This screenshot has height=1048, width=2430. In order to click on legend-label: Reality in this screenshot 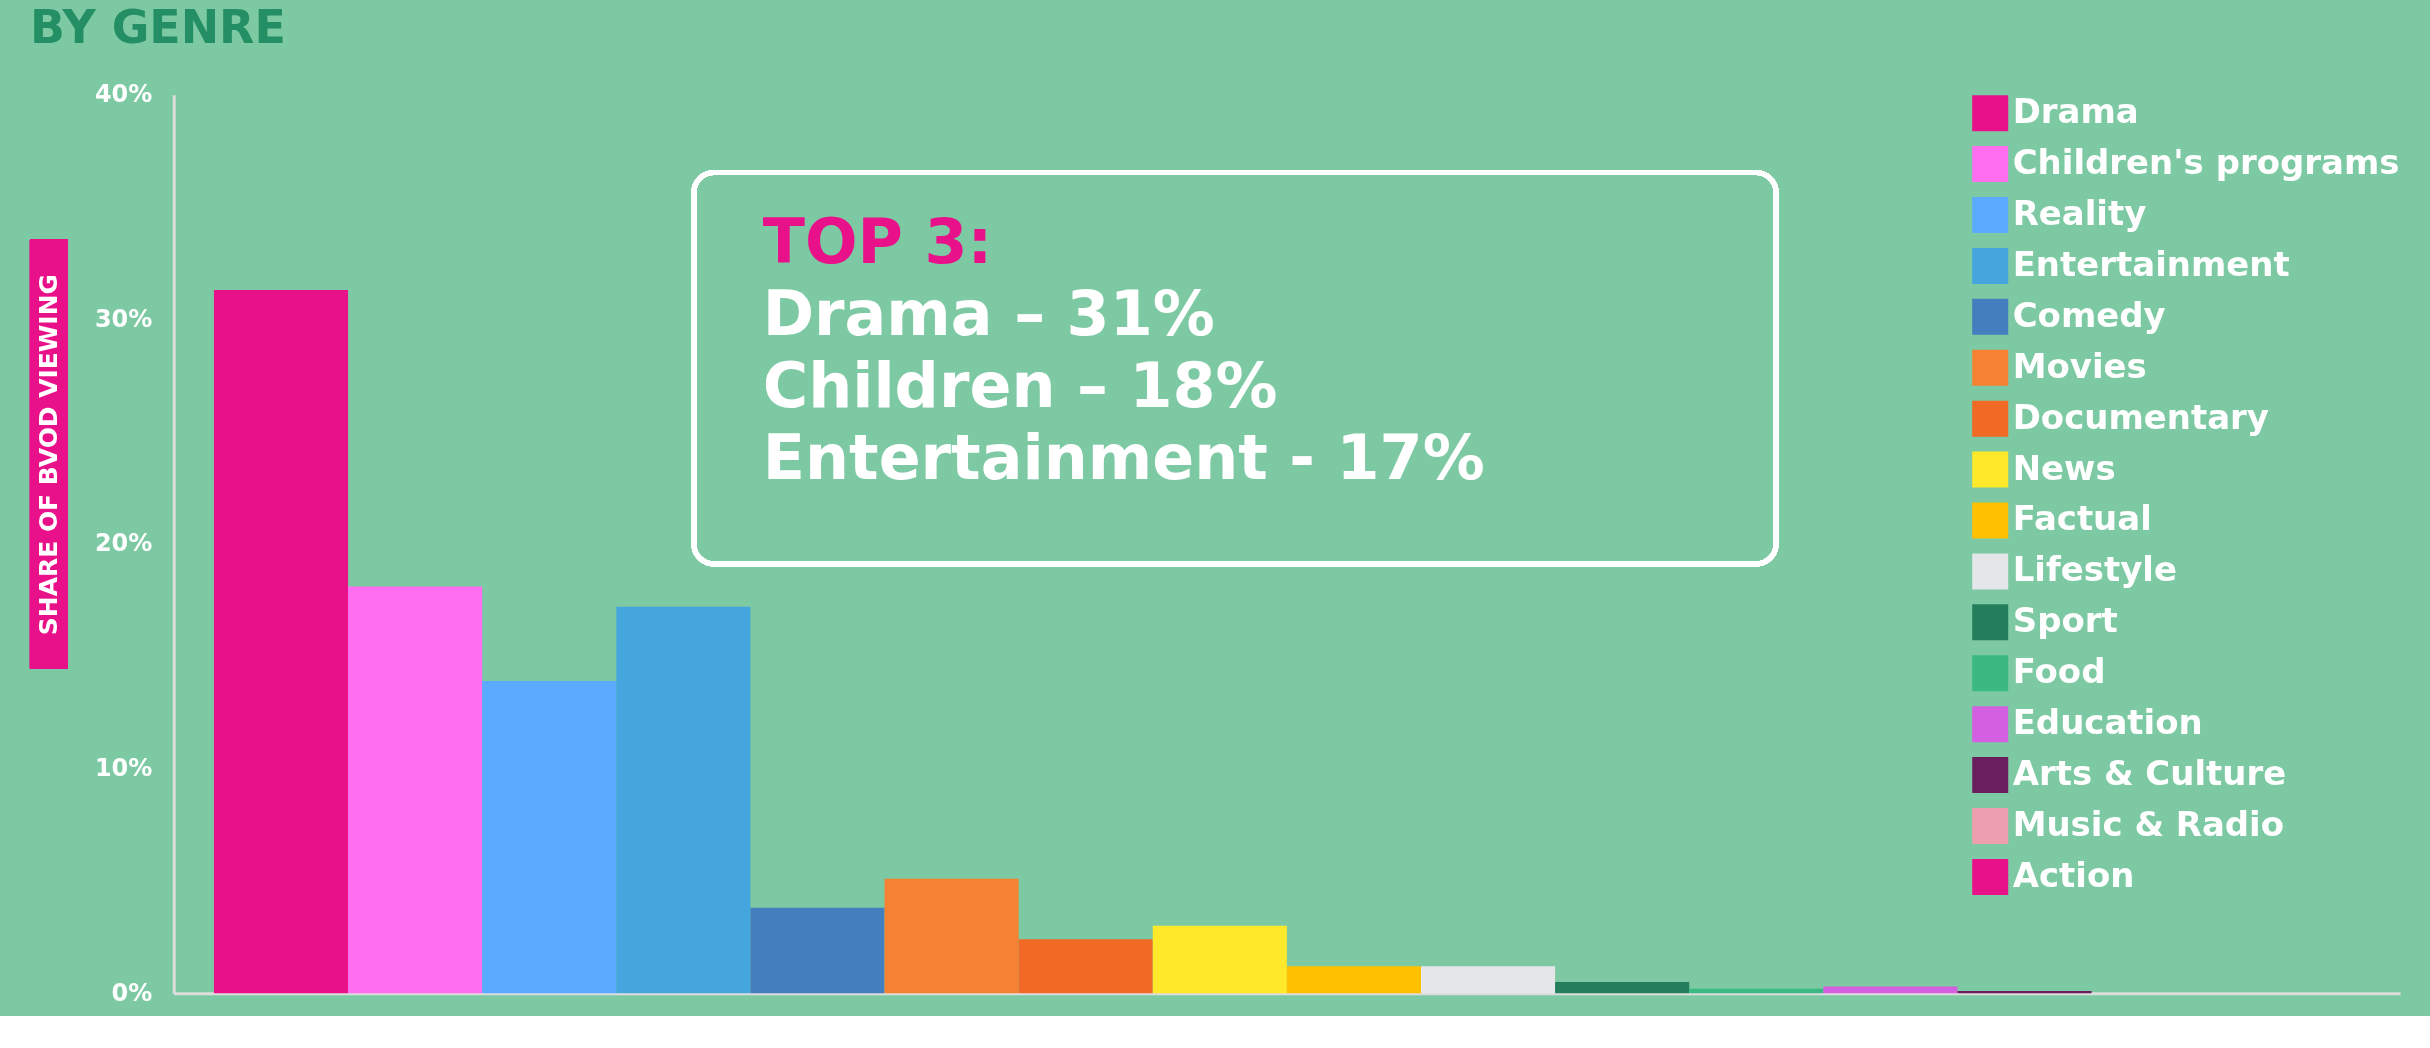, I will do `click(2079, 212)`.